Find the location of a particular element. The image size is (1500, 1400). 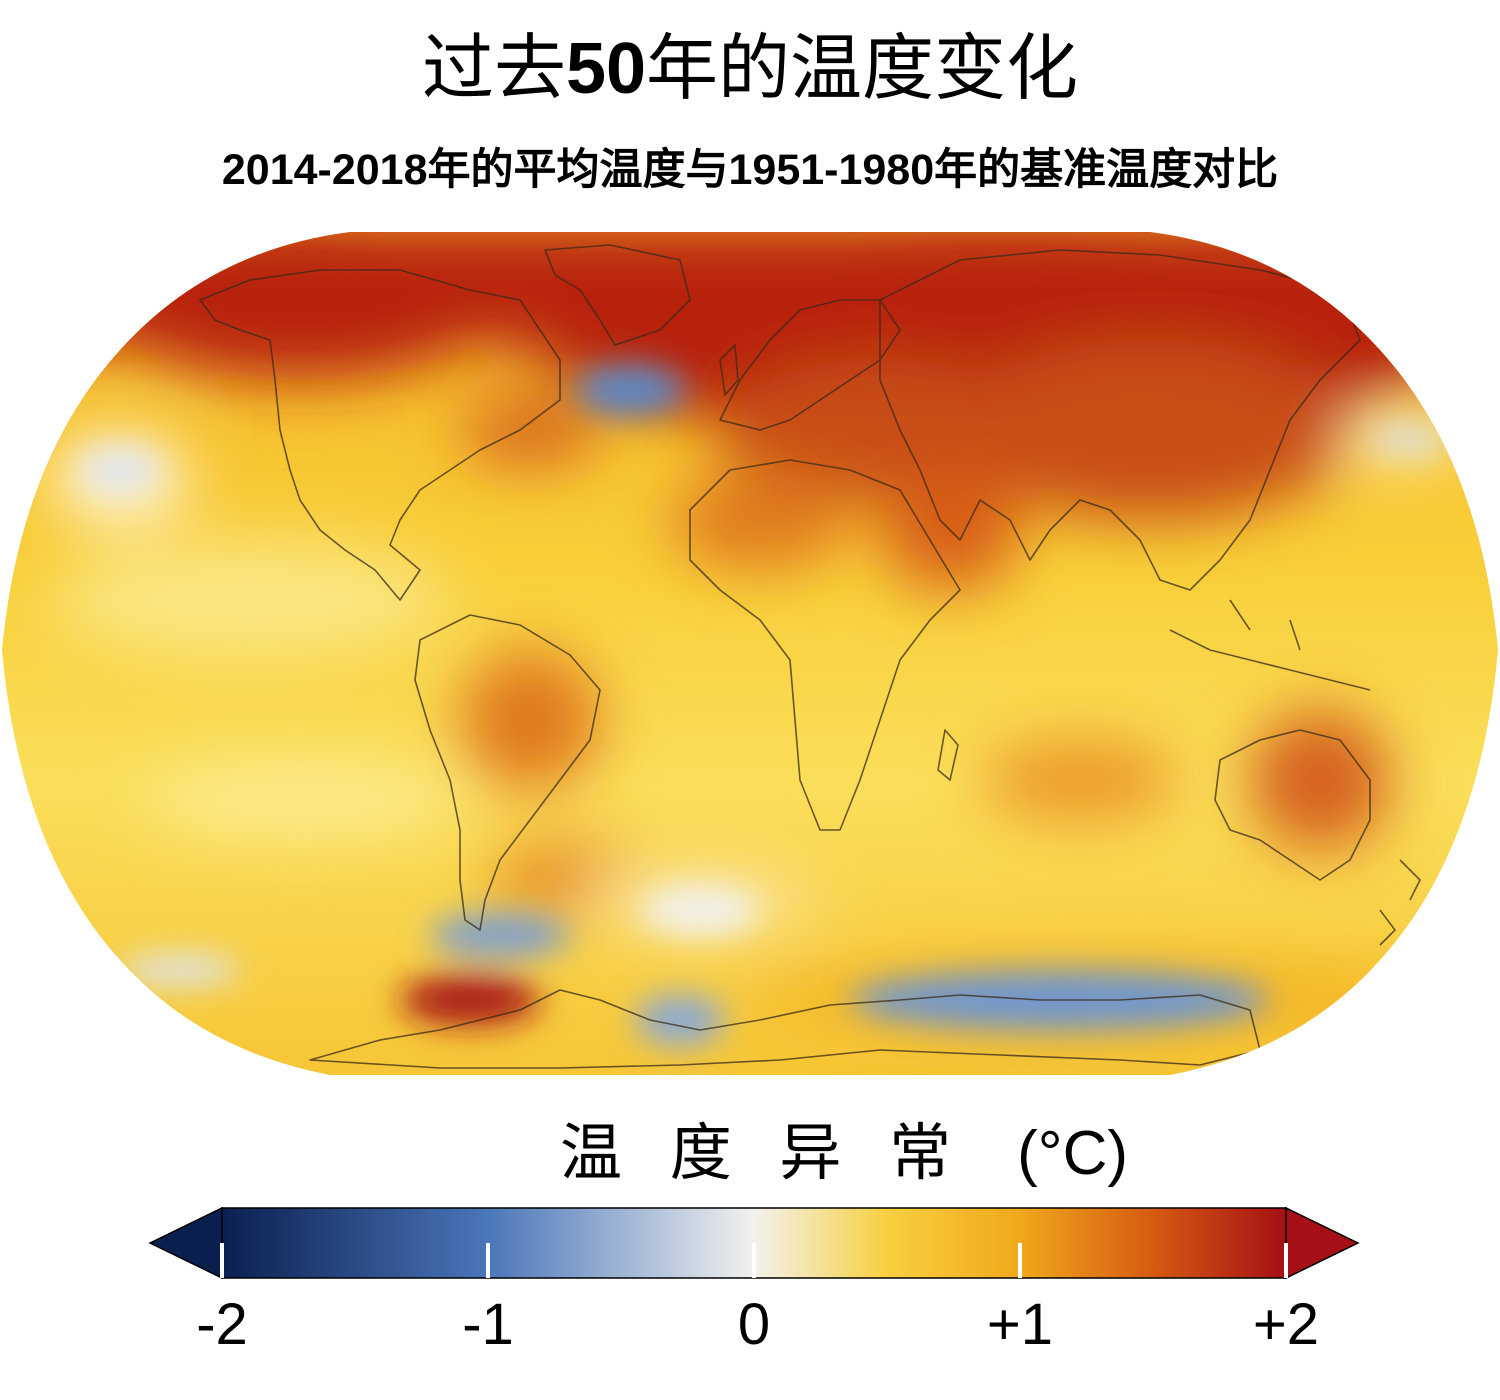

legend-title: 温 度 异 常 (°C) is located at coordinates (910, 1153).